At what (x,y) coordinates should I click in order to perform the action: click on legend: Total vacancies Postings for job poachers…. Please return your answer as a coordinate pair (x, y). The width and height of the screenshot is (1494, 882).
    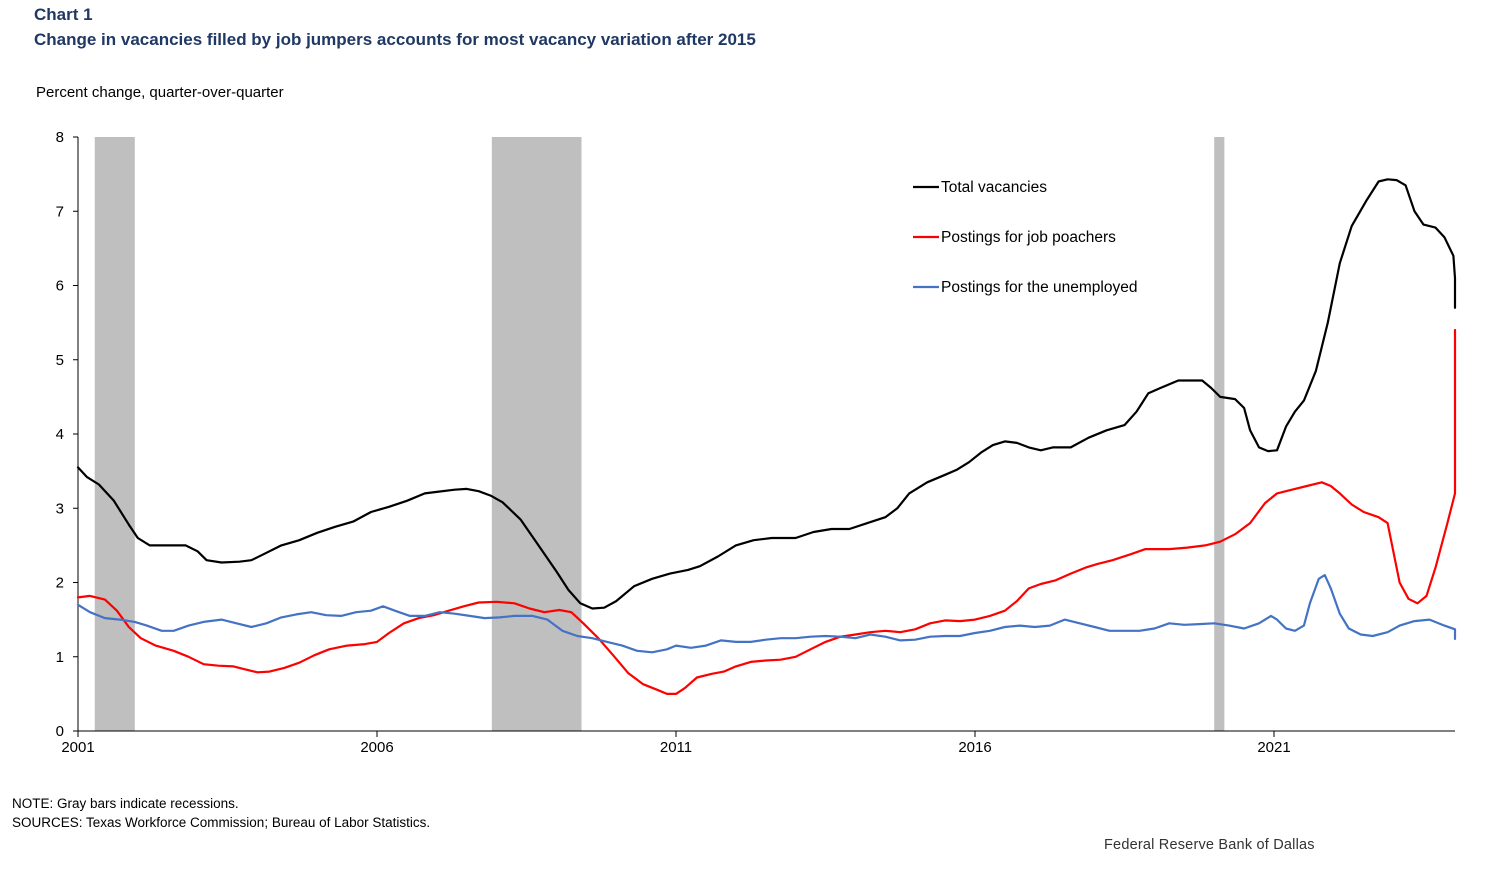
    Looking at the image, I should click on (1025, 237).